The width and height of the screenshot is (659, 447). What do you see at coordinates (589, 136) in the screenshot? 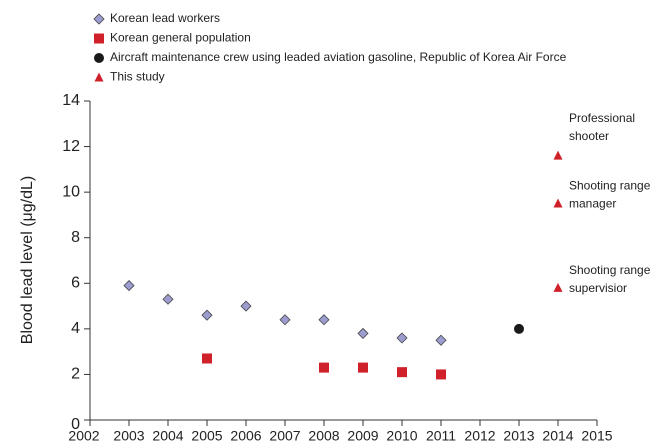
I see `annotation: shooter` at bounding box center [589, 136].